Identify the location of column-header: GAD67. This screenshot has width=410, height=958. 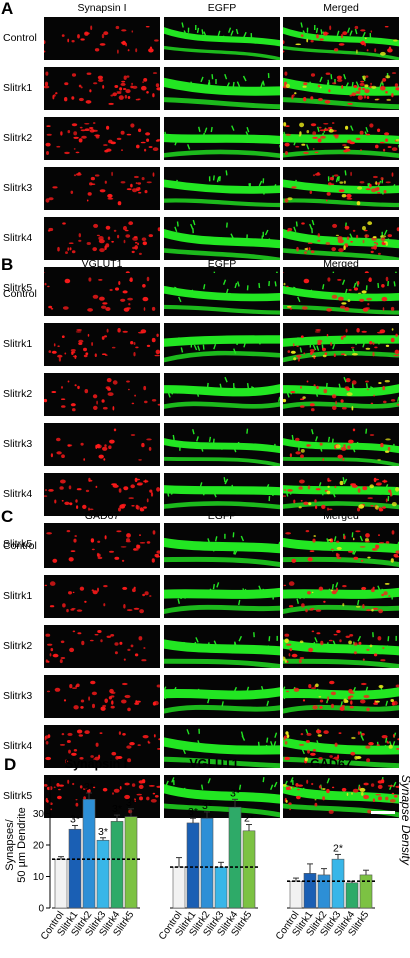
(102, 516).